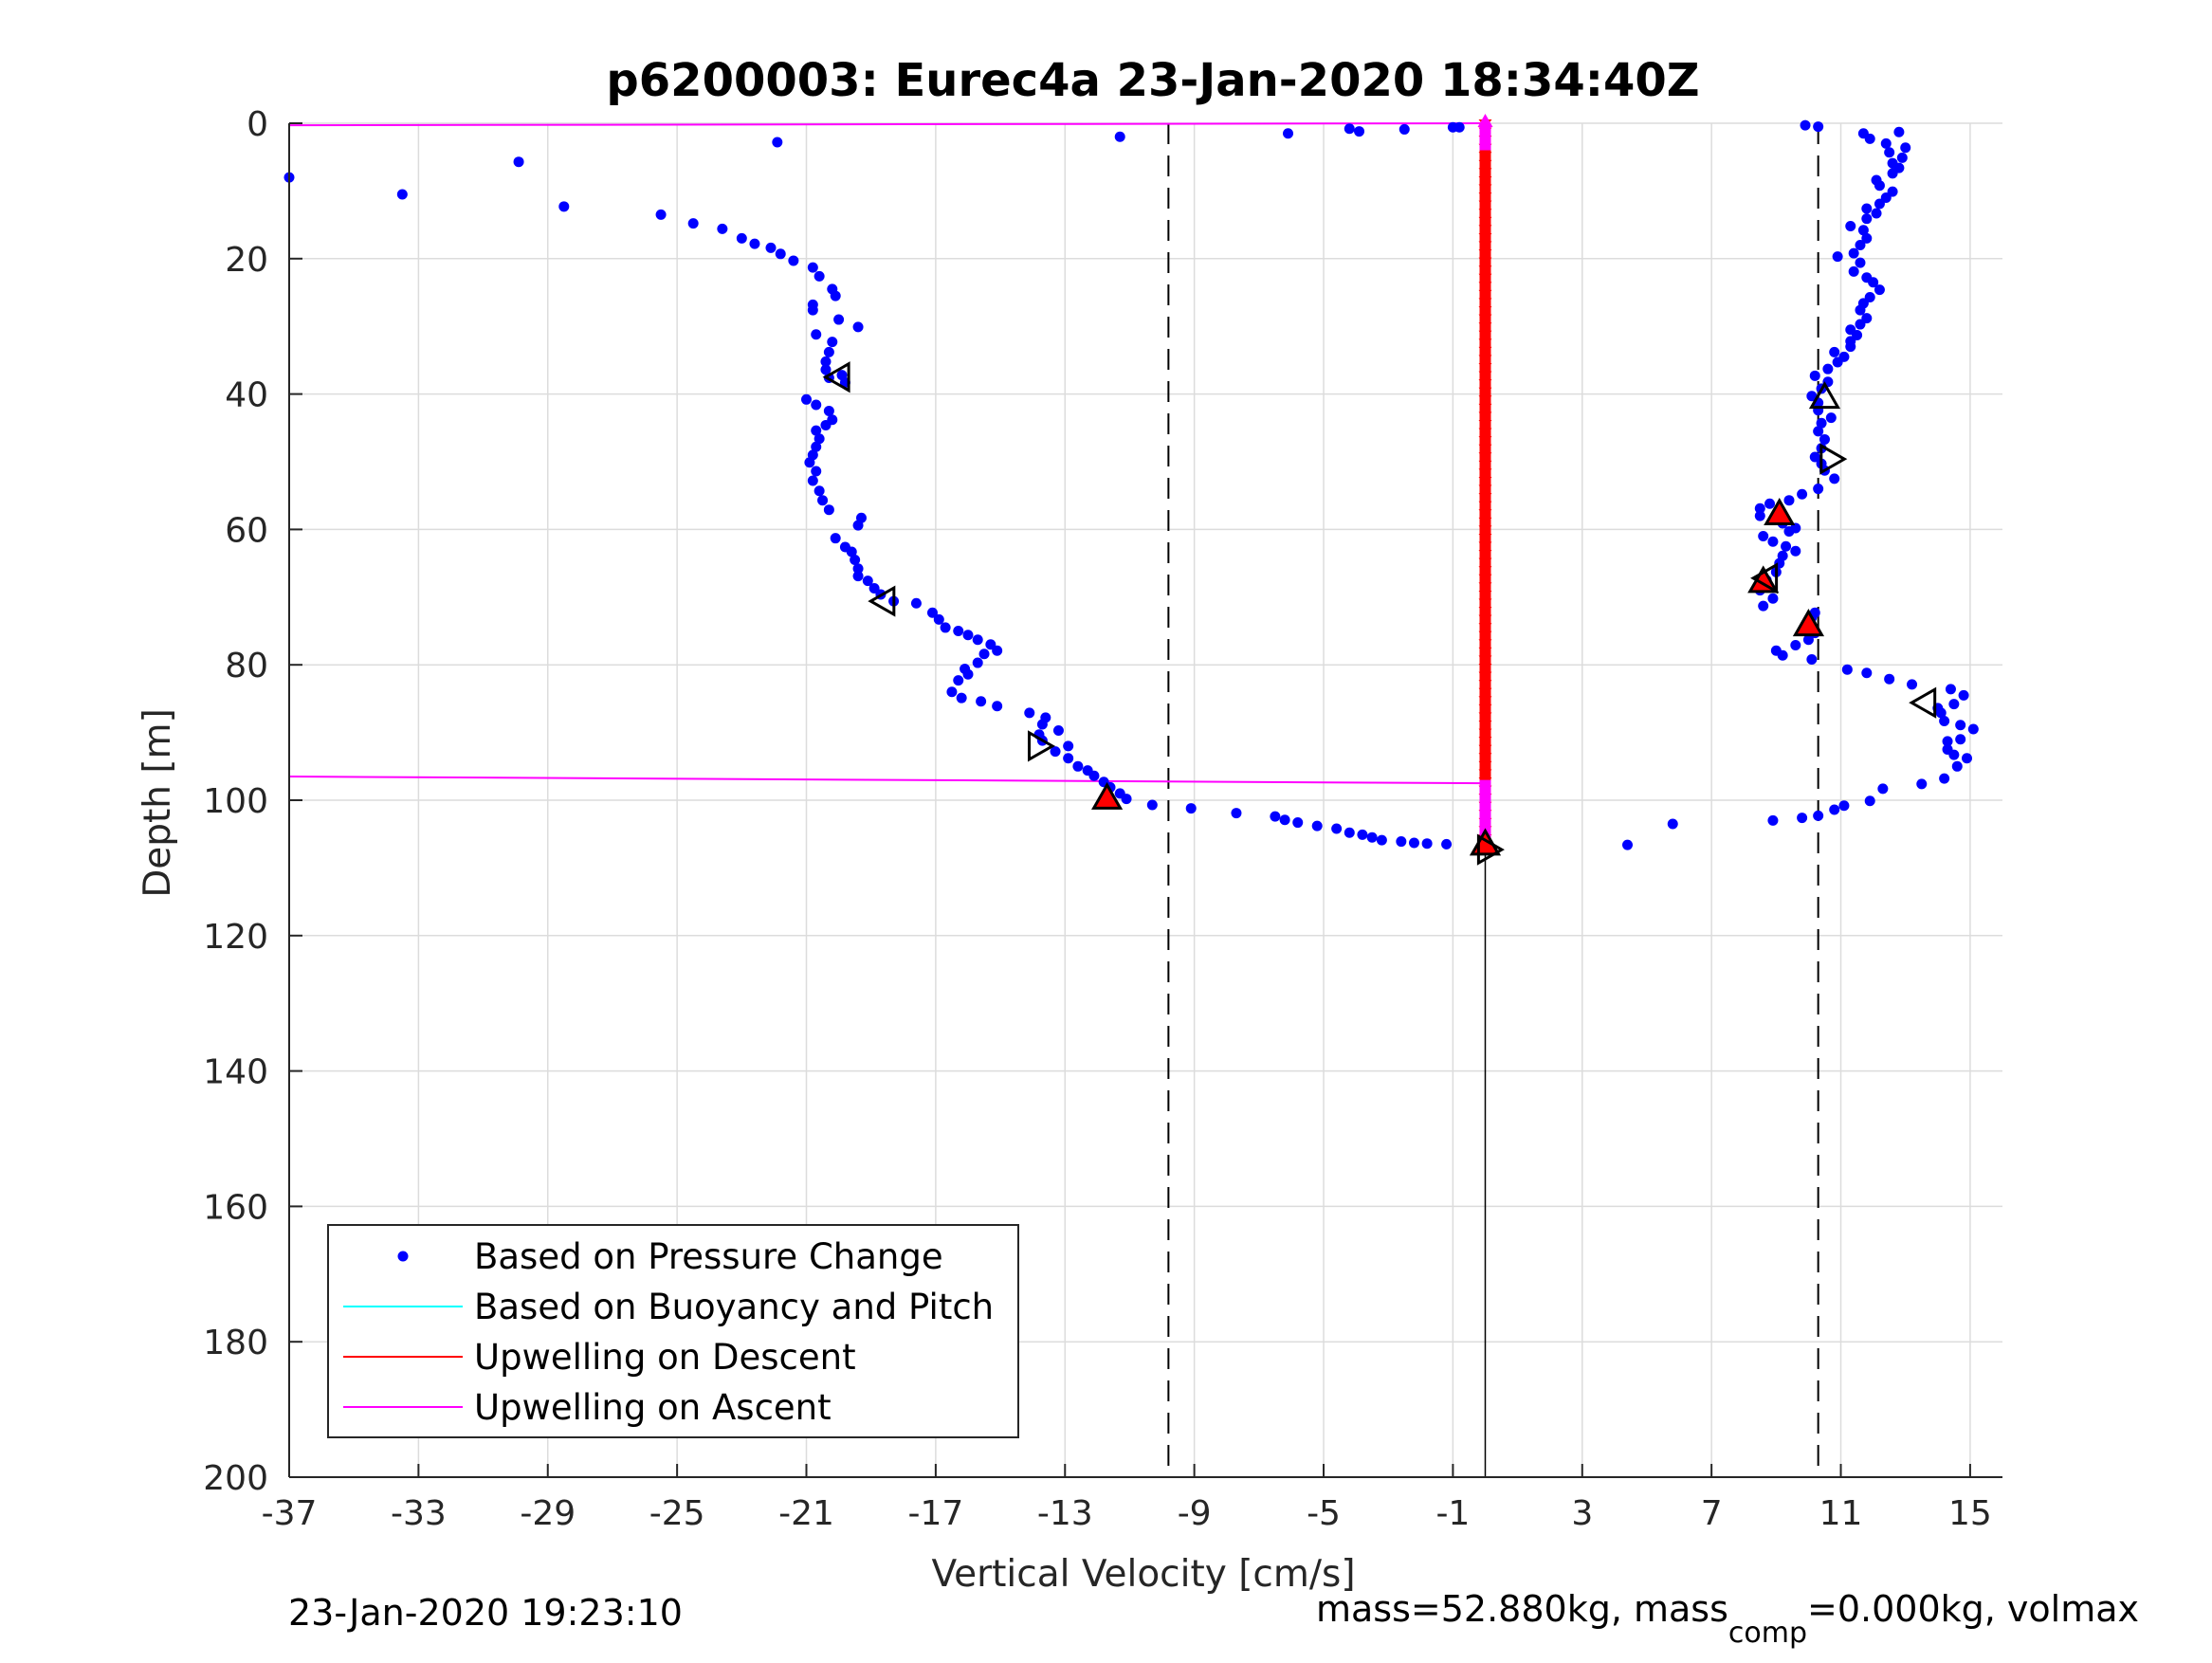  I want to click on y-tick-label: 180, so click(235, 1343).